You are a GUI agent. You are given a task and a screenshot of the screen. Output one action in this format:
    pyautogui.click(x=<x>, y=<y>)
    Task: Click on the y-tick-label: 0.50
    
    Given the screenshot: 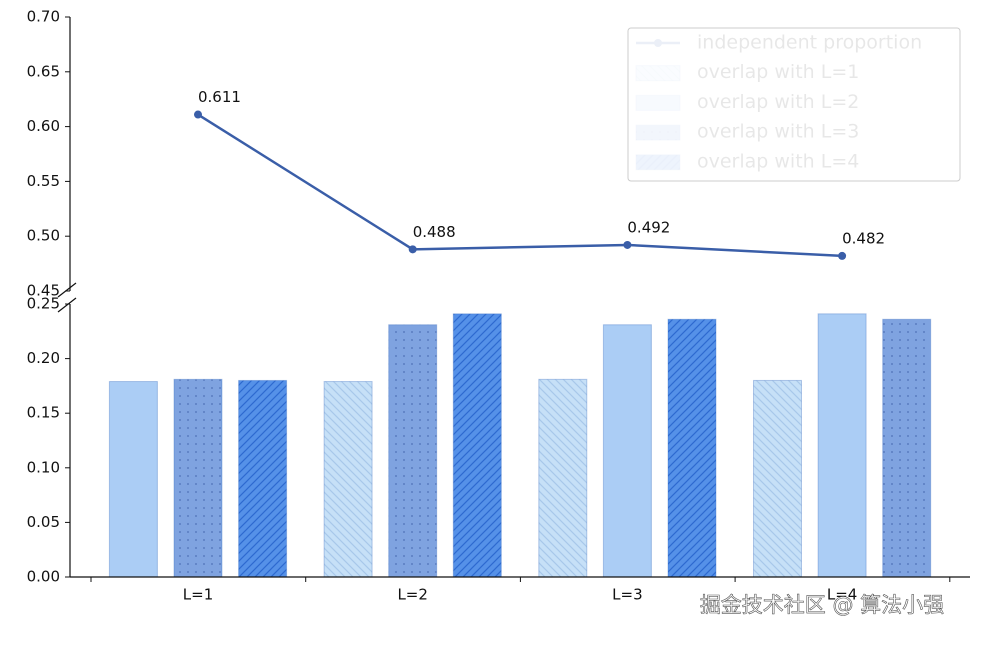 What is the action you would take?
    pyautogui.click(x=43, y=236)
    